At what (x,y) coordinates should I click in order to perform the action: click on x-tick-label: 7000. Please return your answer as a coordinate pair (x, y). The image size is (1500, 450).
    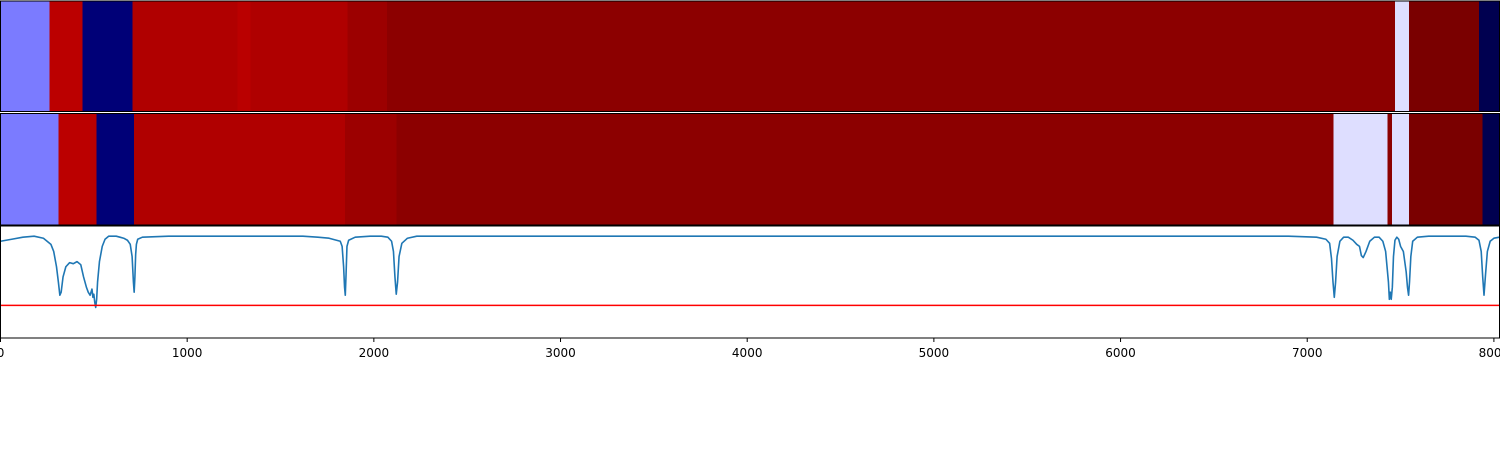
    Looking at the image, I should click on (1307, 353).